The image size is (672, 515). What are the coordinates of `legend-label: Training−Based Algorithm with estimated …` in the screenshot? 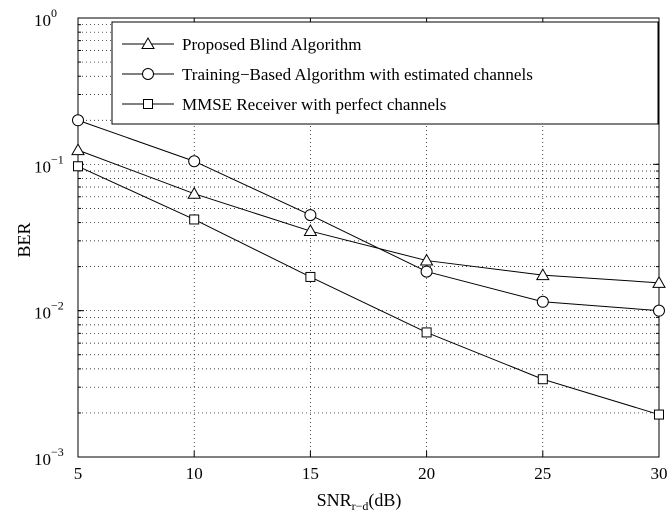 It's located at (357, 74).